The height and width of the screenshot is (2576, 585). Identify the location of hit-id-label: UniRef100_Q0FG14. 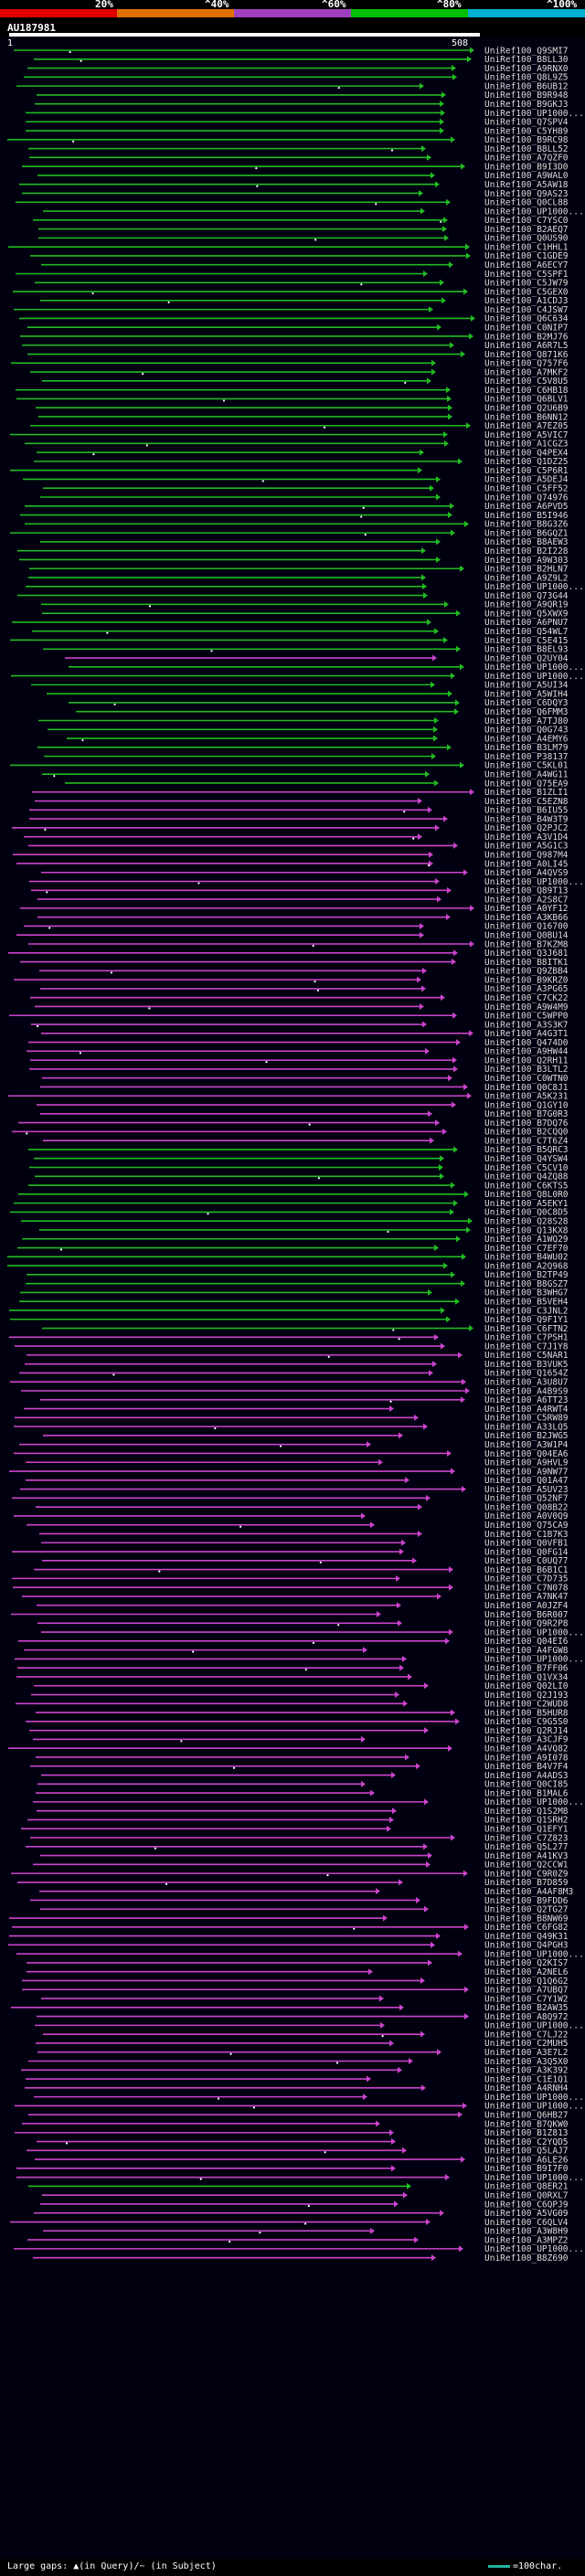
(527, 1552).